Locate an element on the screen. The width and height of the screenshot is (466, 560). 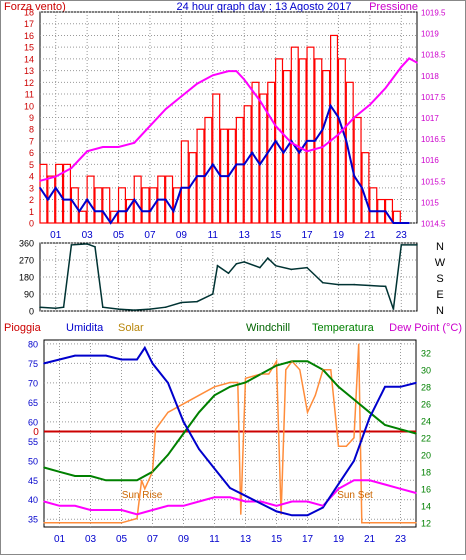
sunset-label: Sun Set is located at coordinates (355, 495).